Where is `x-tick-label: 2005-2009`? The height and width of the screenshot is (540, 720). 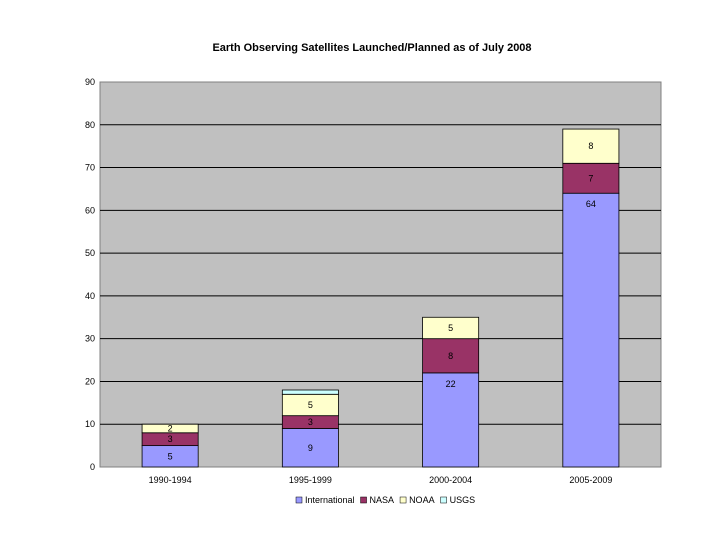
x-tick-label: 2005-2009 is located at coordinates (590, 480).